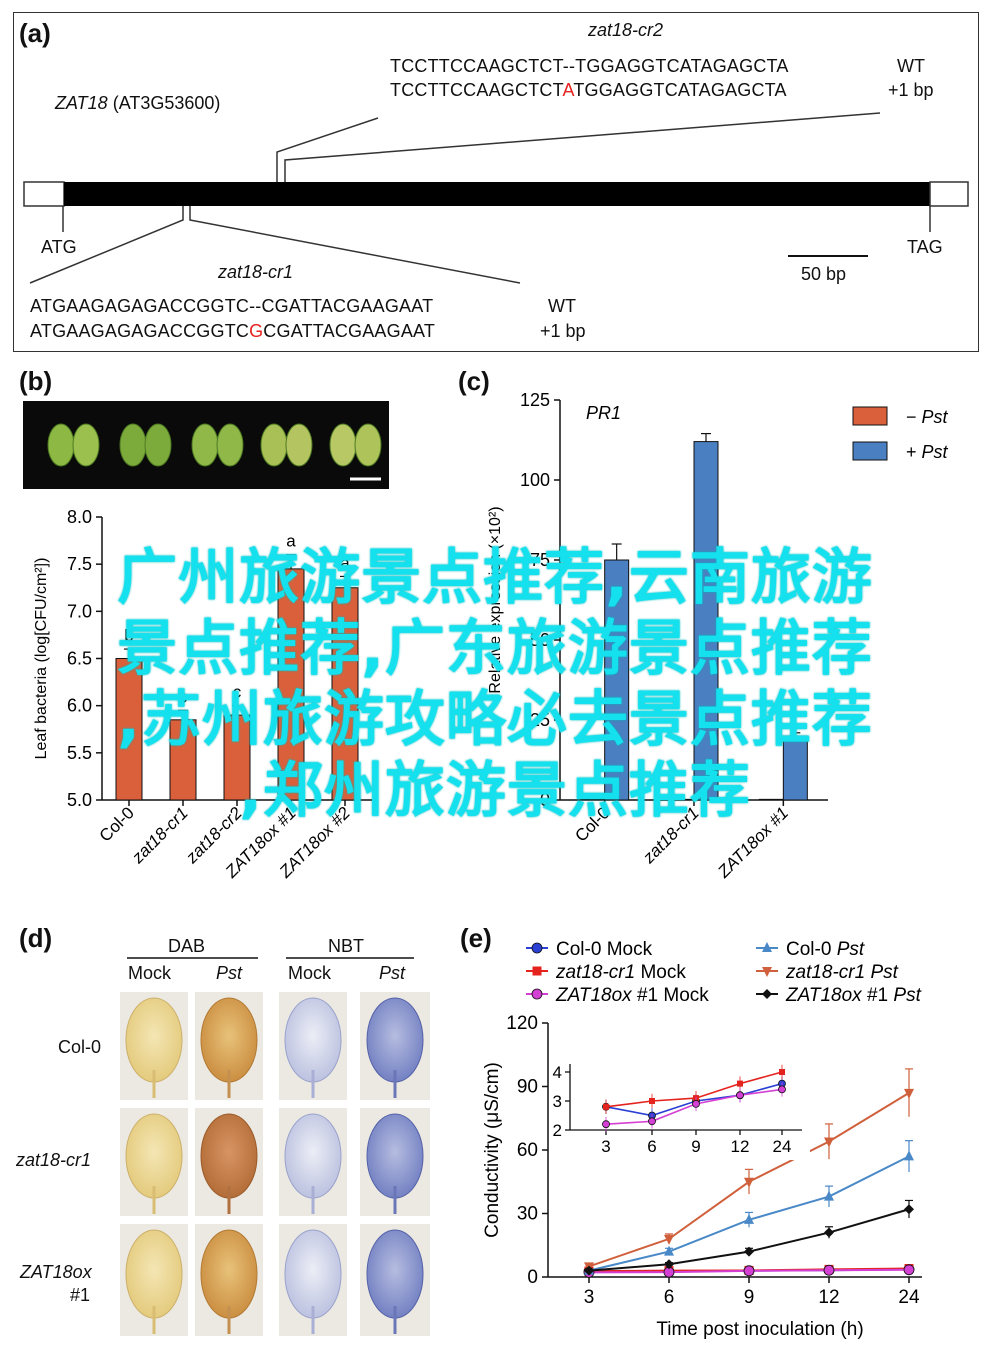 The width and height of the screenshot is (990, 1348). Describe the element at coordinates (229, 973) in the screenshot. I see `col-pst-dab: Pst` at that location.